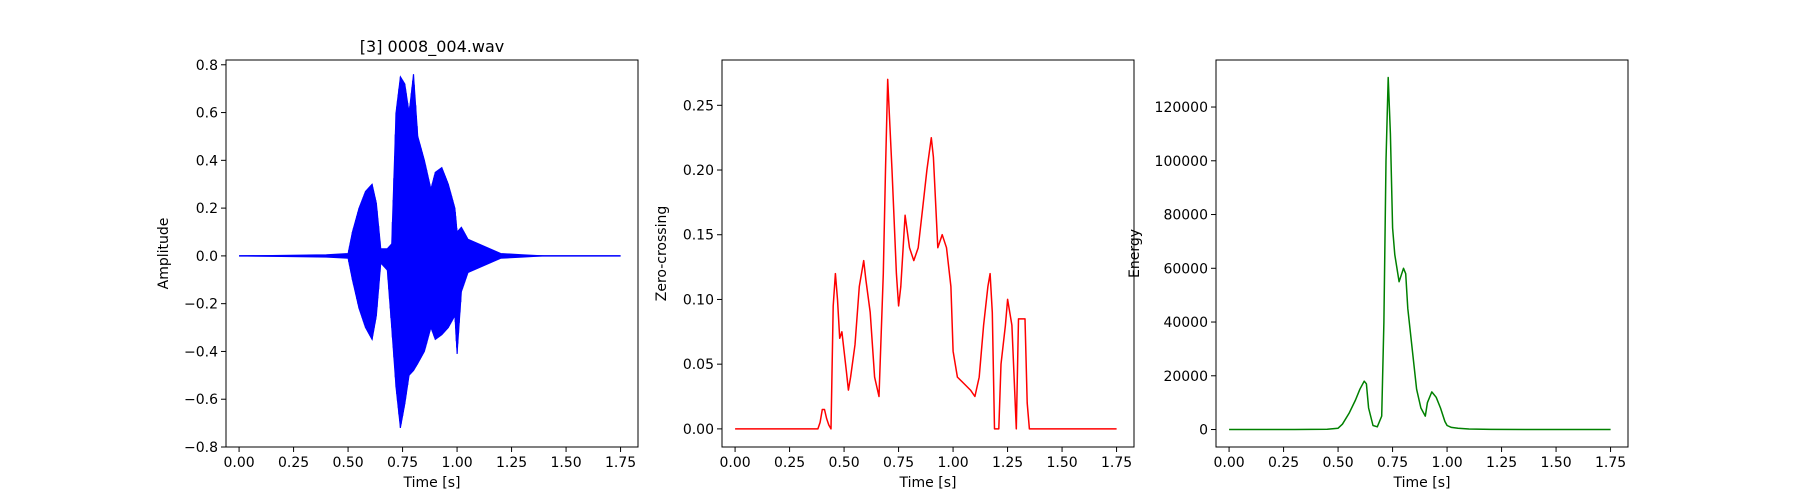 The width and height of the screenshot is (1800, 500). I want to click on y-tick-label: −0.2, so click(201, 305).